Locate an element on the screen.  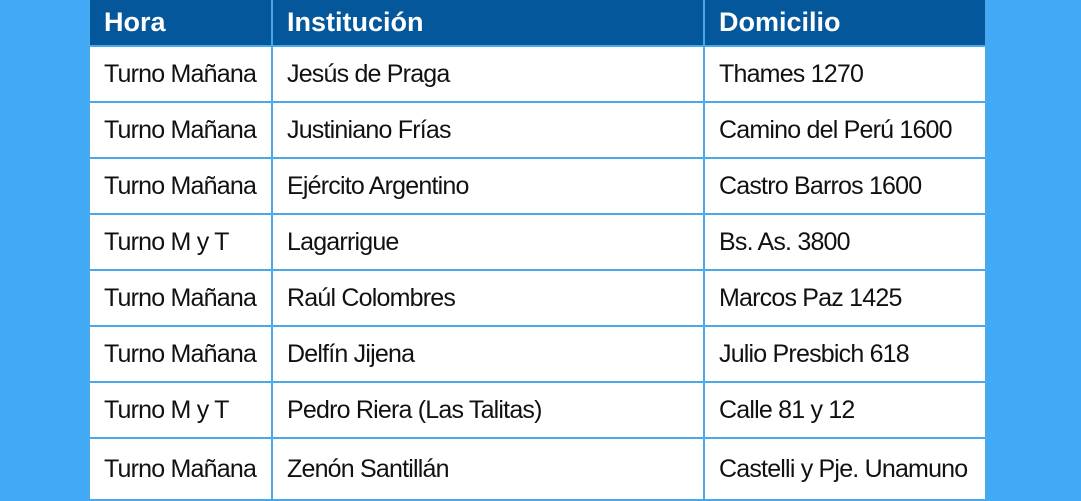
table-row: Turno M y T Lagarrigue Bs. As. 3800 is located at coordinates (537, 242).